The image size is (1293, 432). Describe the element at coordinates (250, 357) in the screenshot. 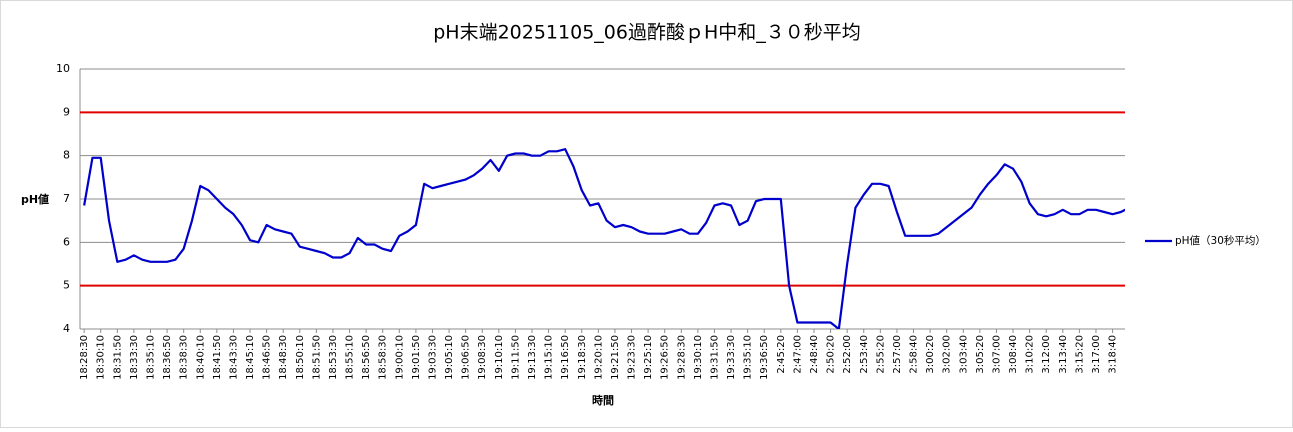

I see `x-tick-label: 18:45:10` at that location.